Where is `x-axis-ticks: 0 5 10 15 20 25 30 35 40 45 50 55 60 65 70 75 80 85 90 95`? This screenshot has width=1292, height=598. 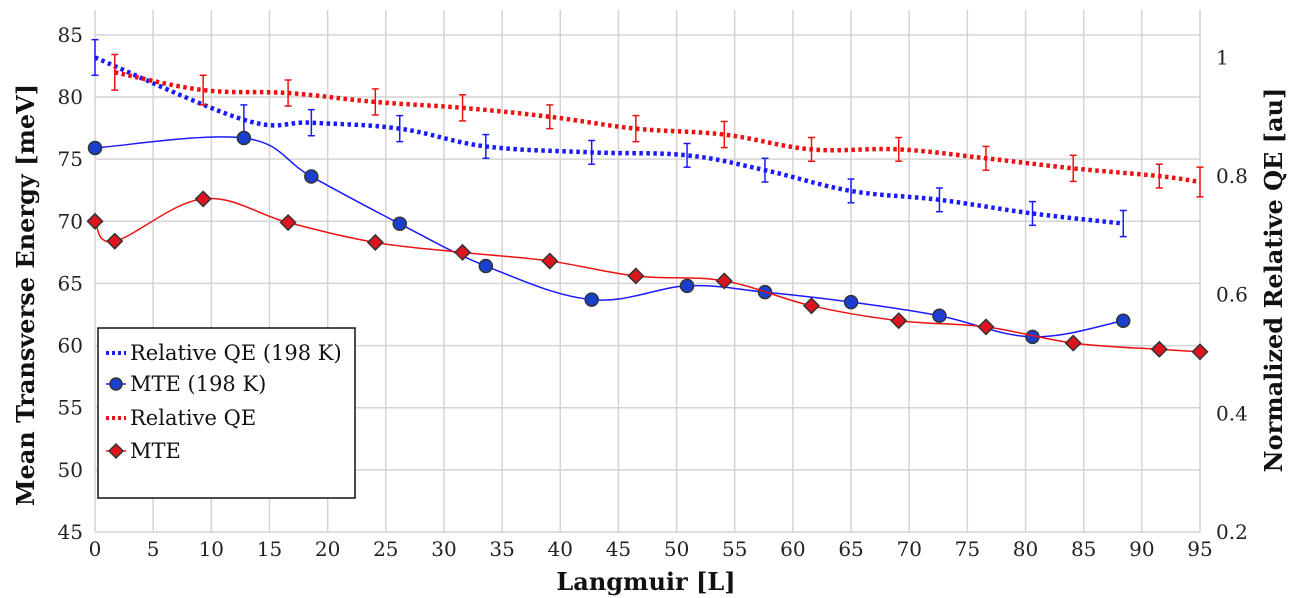
x-axis-ticks: 0 5 10 15 20 25 30 35 40 45 50 55 60 65 70 75 80 85 90 95 is located at coordinates (651, 549).